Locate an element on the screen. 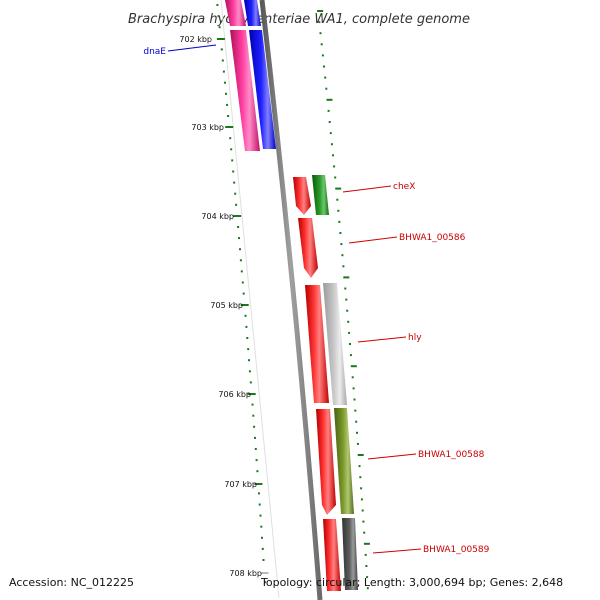 The image size is (600, 600). leader-hly is located at coordinates (382, 339).